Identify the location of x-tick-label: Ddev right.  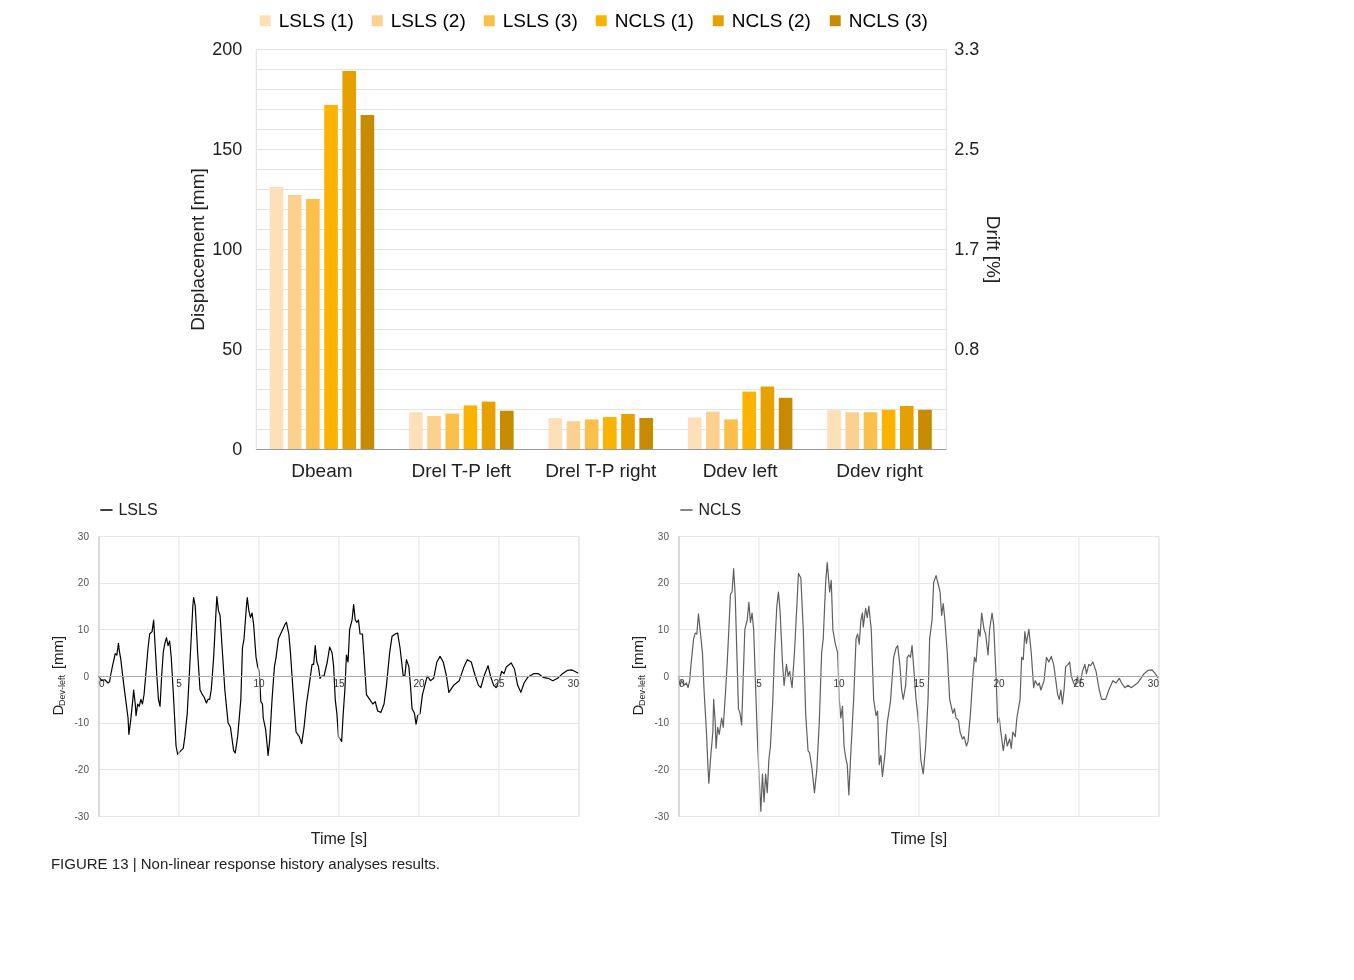
(880, 470).